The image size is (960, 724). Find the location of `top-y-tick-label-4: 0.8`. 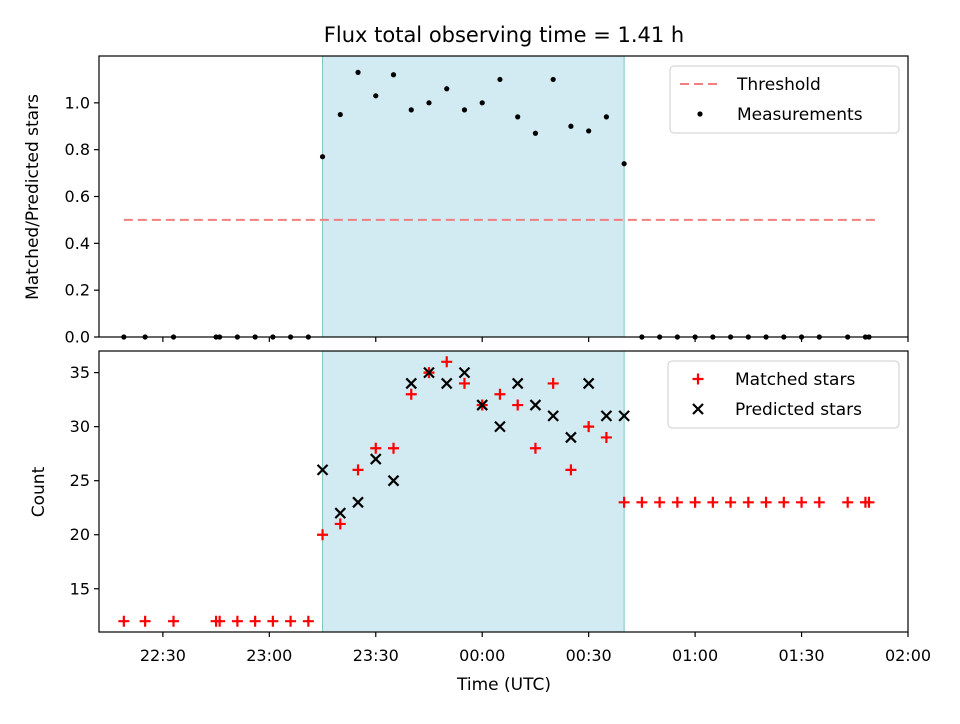

top-y-tick-label-4: 0.8 is located at coordinates (77, 149).